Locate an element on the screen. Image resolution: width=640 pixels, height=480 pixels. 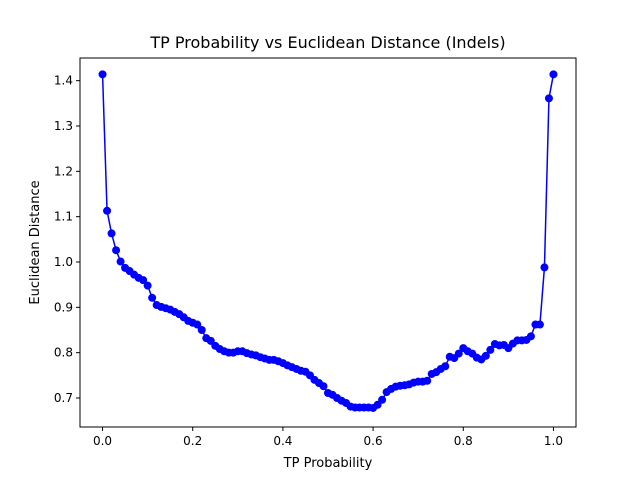
y-tick-label: 1.1 is located at coordinates (63, 217).